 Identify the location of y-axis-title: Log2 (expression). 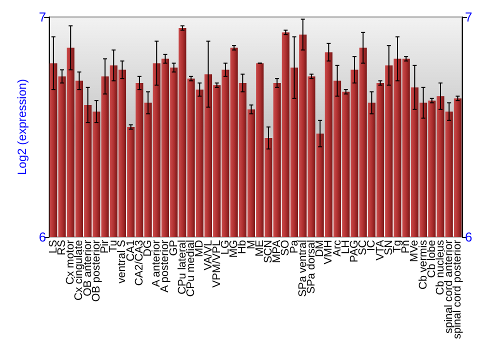
(22, 127).